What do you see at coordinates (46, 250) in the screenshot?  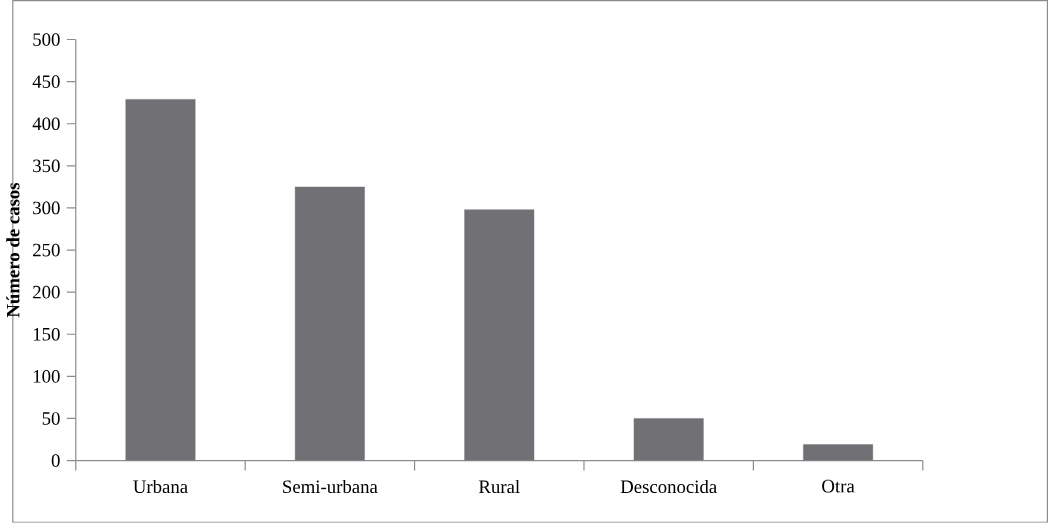 I see `y-tick-label: 250` at bounding box center [46, 250].